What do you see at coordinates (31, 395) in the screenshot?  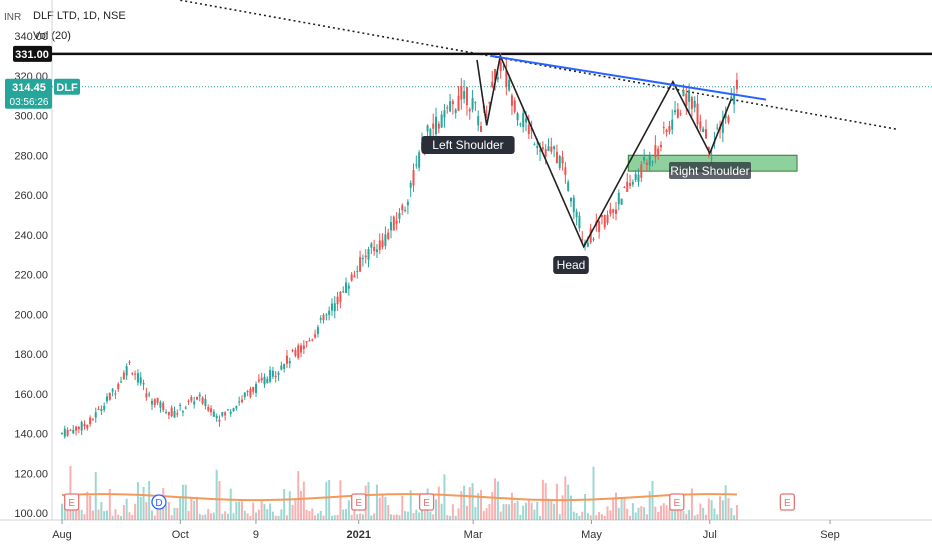 I see `y-tick-label: 160.00` at bounding box center [31, 395].